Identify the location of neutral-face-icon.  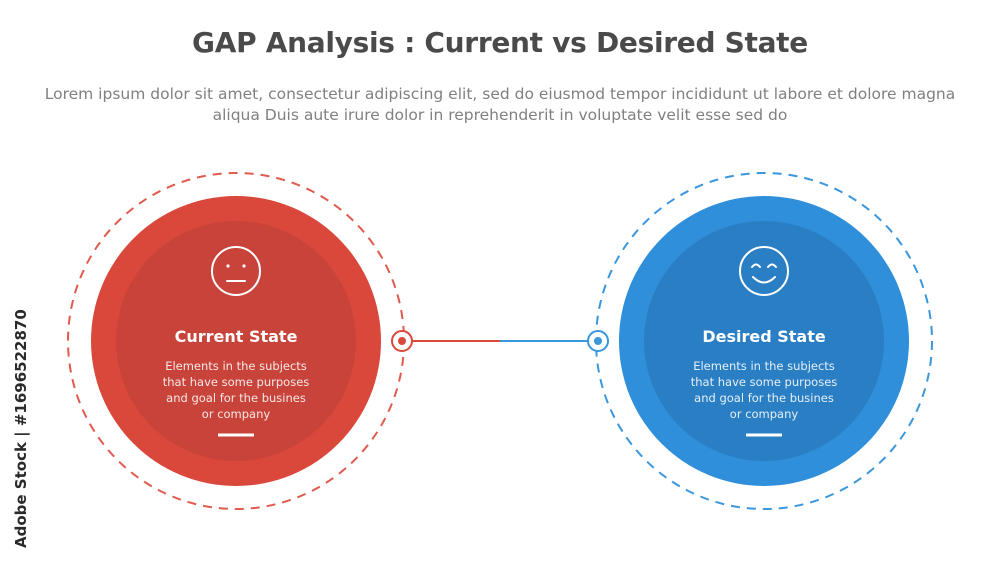
(236, 271).